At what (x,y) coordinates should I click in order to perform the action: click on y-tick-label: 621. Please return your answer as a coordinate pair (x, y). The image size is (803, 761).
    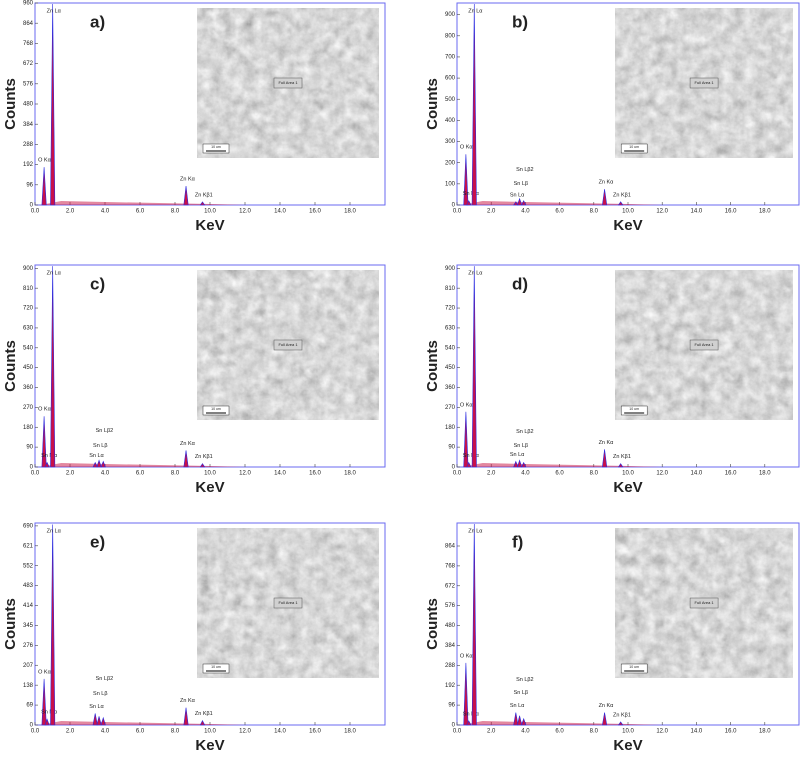
    Looking at the image, I should click on (28, 546).